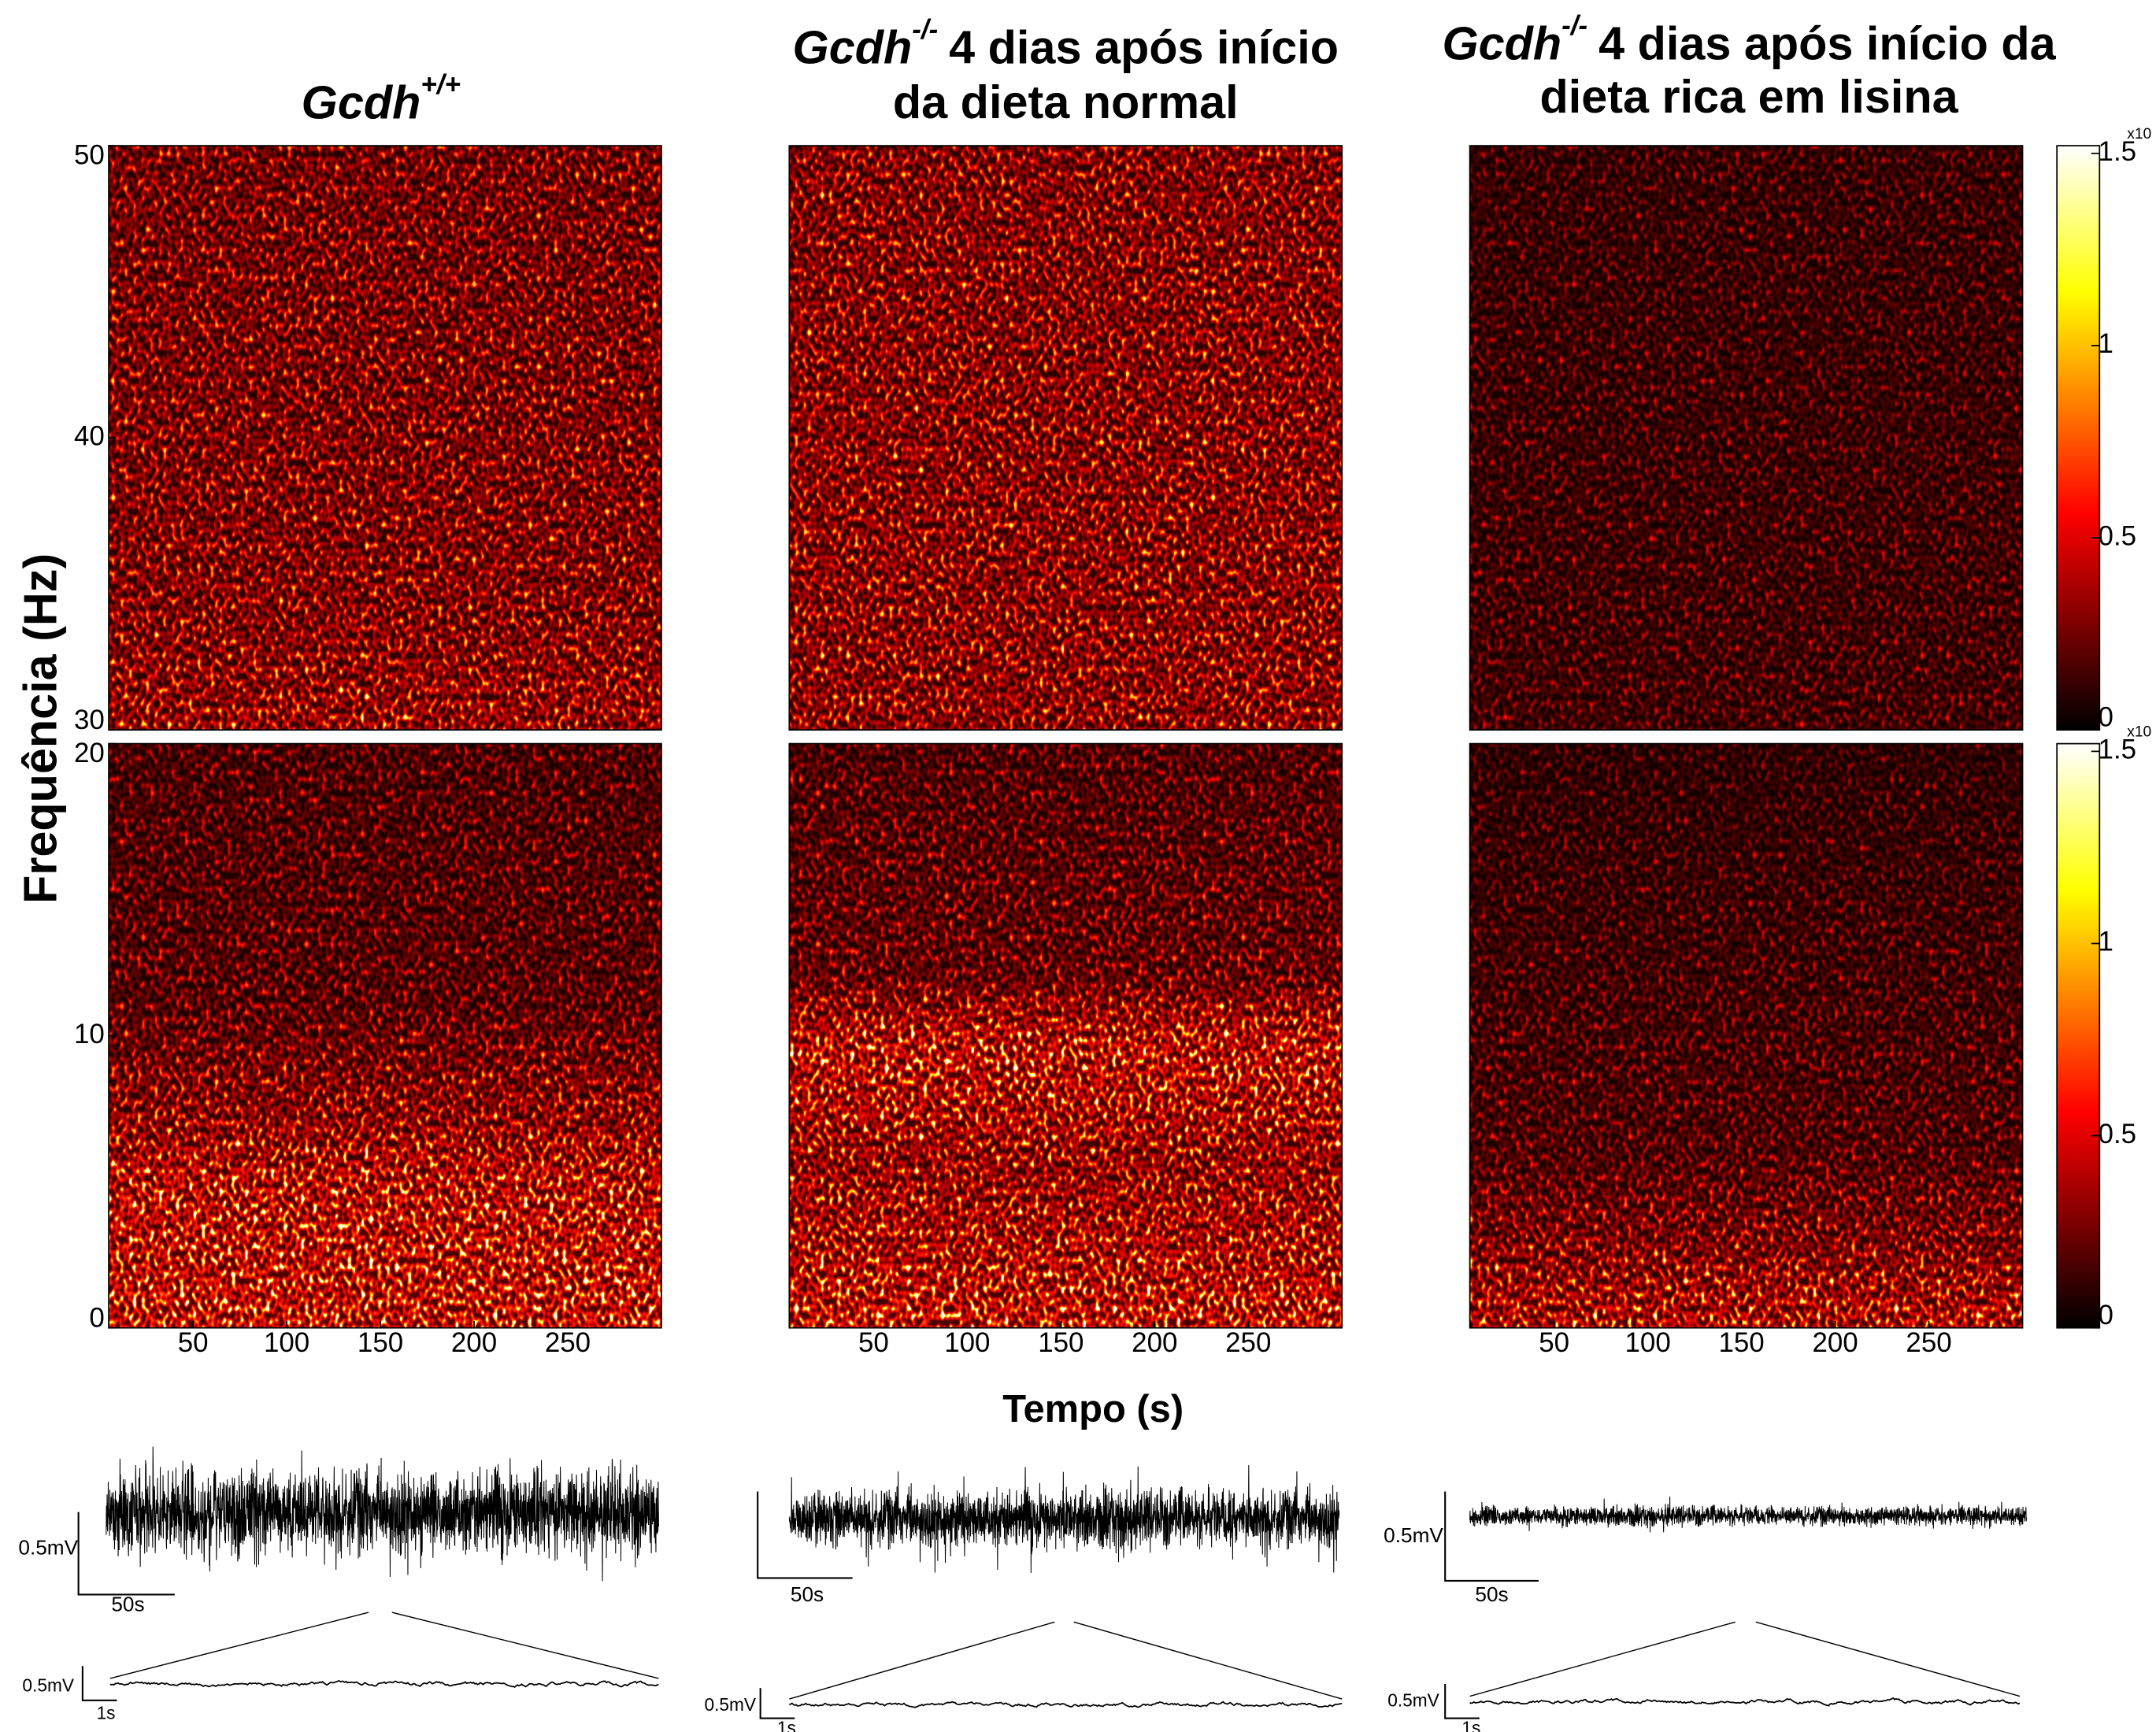  Describe the element at coordinates (89, 720) in the screenshot. I see `y-tick-label: 30` at that location.